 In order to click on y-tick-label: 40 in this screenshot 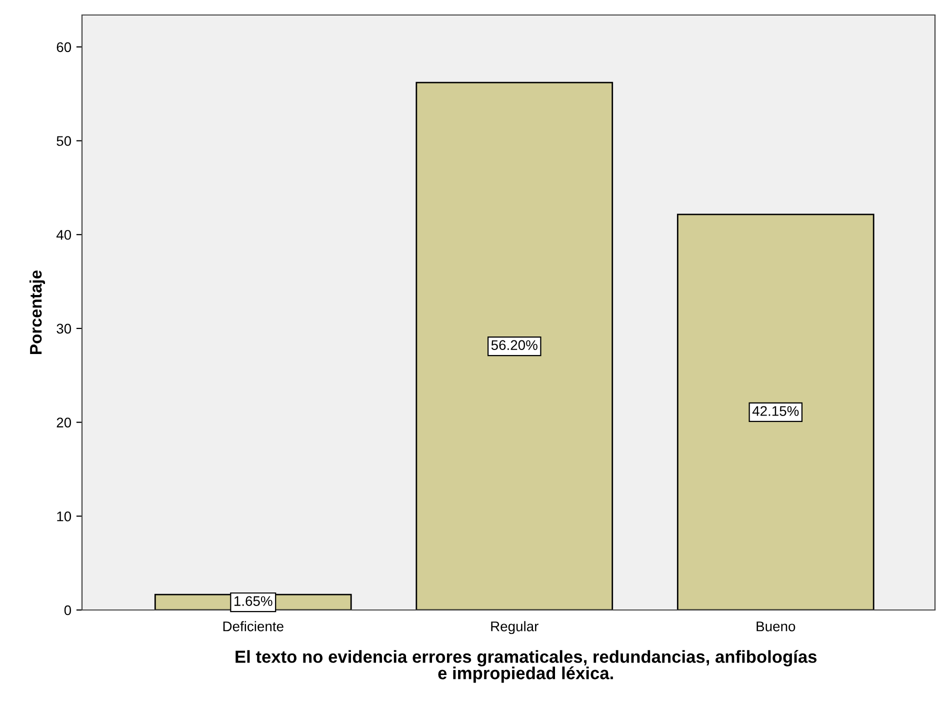, I will do `click(64, 235)`.